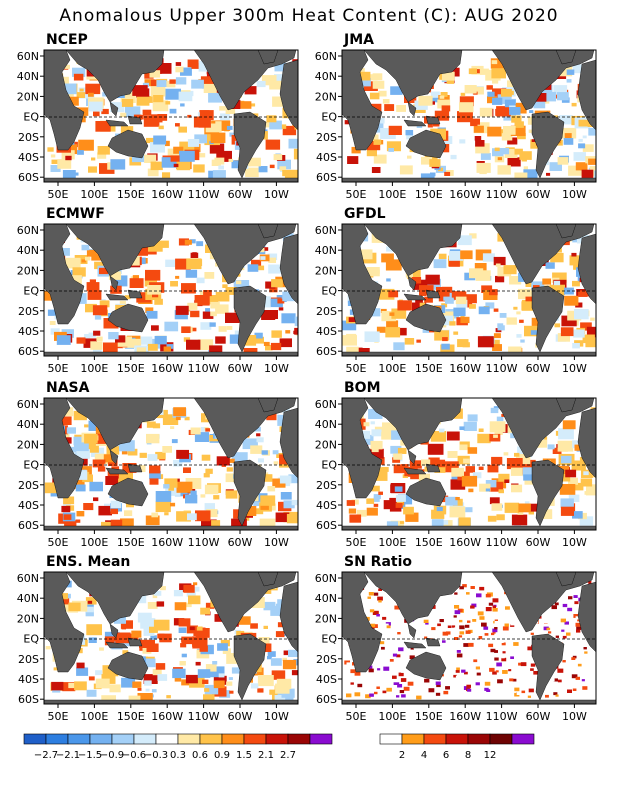 This screenshot has width=618, height=800. What do you see at coordinates (112, 755) in the screenshot?
I see `colorbar-label: −0.9` at bounding box center [112, 755].